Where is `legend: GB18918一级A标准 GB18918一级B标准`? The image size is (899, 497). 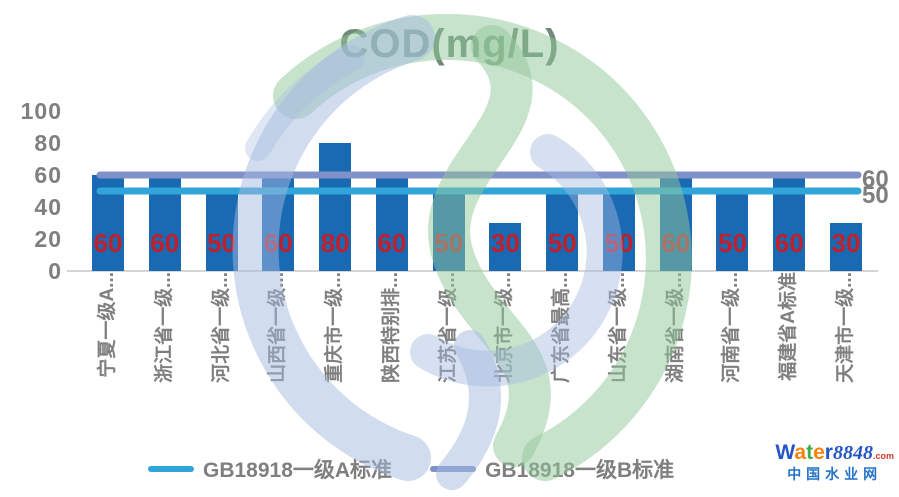 legend: GB18918一级A标准 GB18918一级B标准 is located at coordinates (411, 469).